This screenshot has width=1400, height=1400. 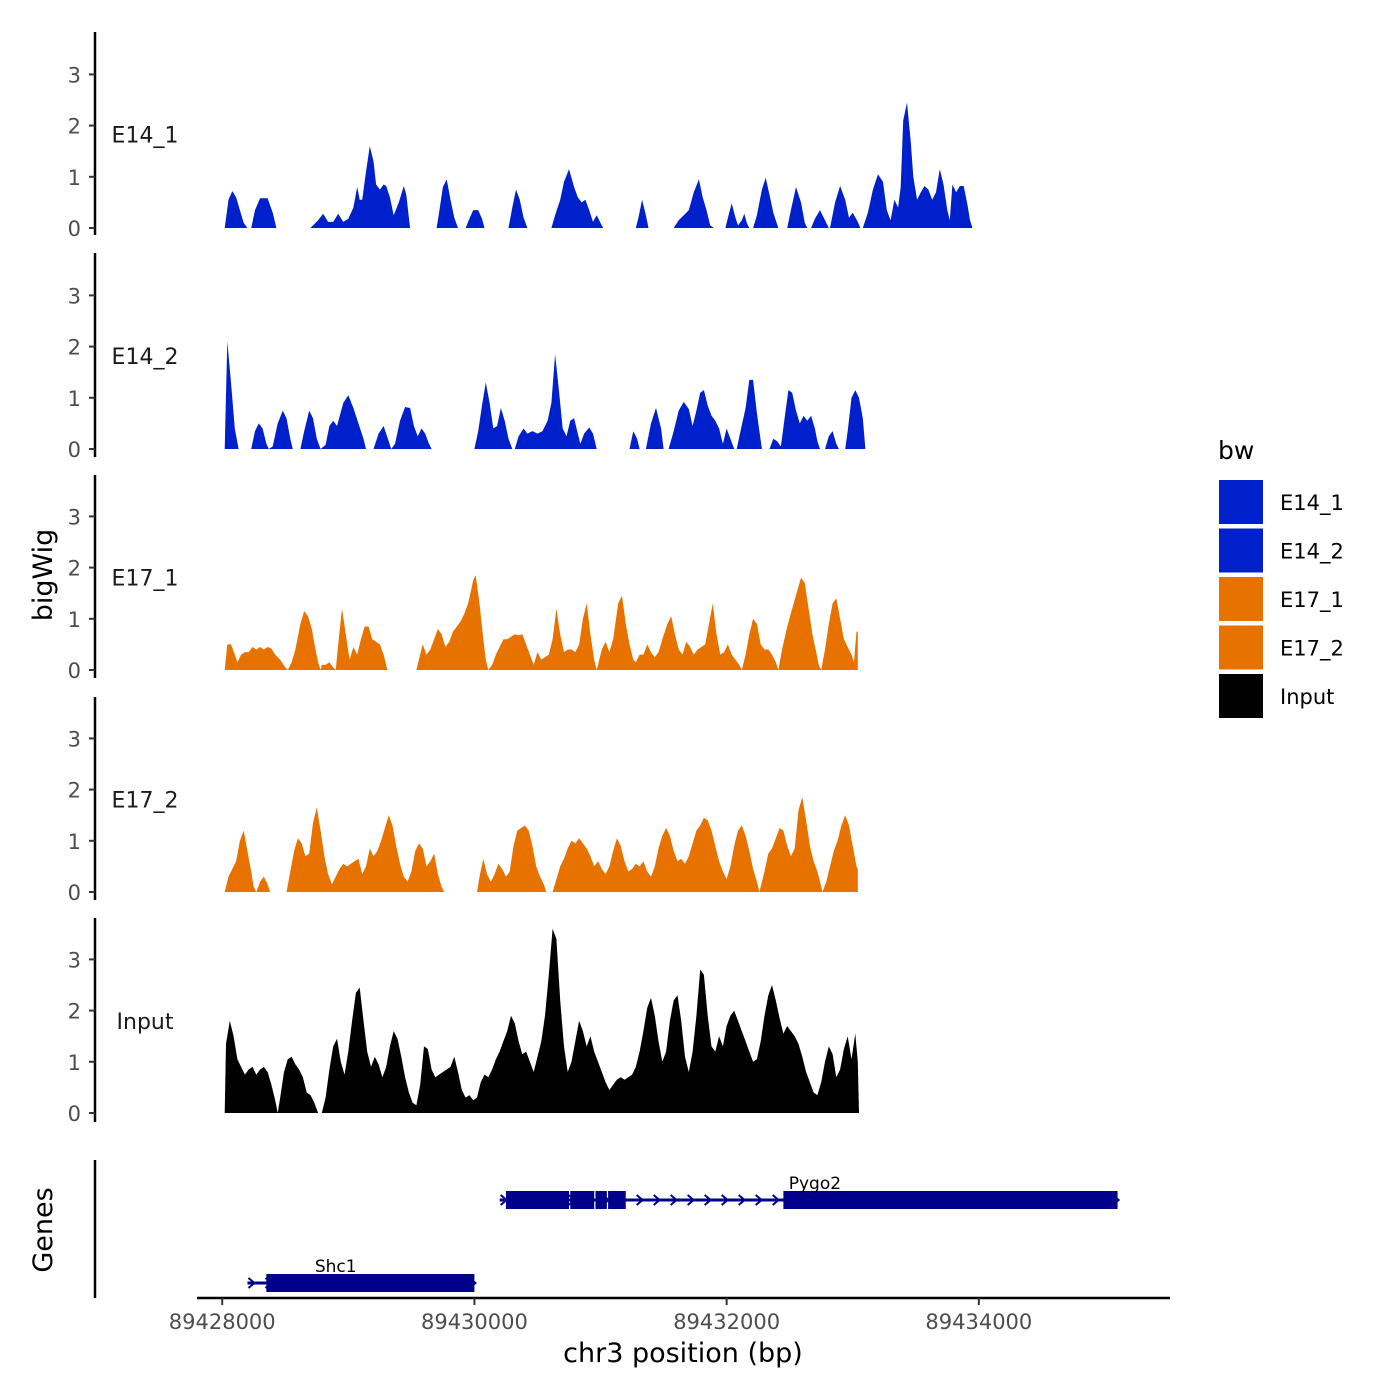 What do you see at coordinates (541, 1020) in the screenshot?
I see `coverage-area-Input` at bounding box center [541, 1020].